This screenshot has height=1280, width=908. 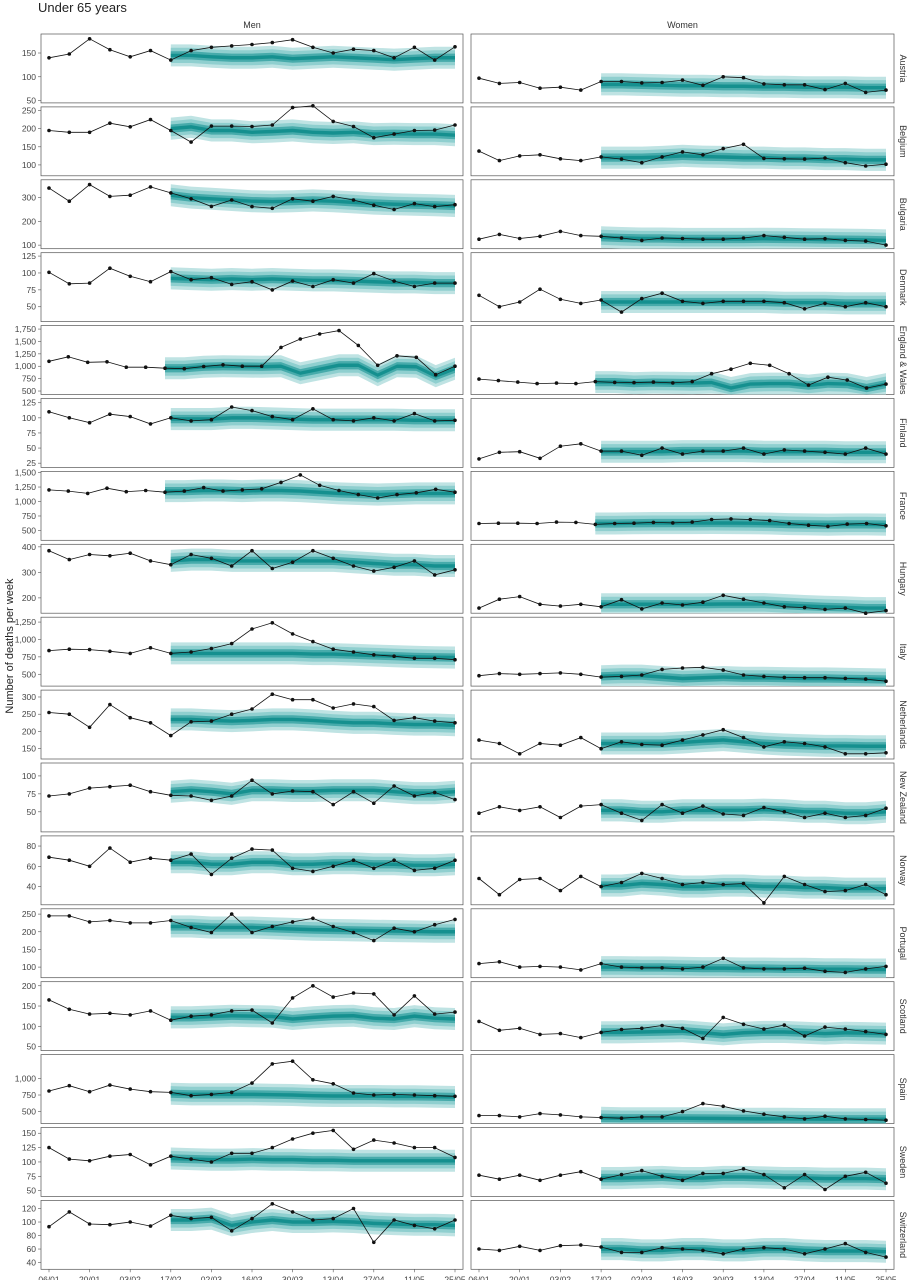 What do you see at coordinates (29, 198) in the screenshot?
I see `y-tick-label: 300` at bounding box center [29, 198].